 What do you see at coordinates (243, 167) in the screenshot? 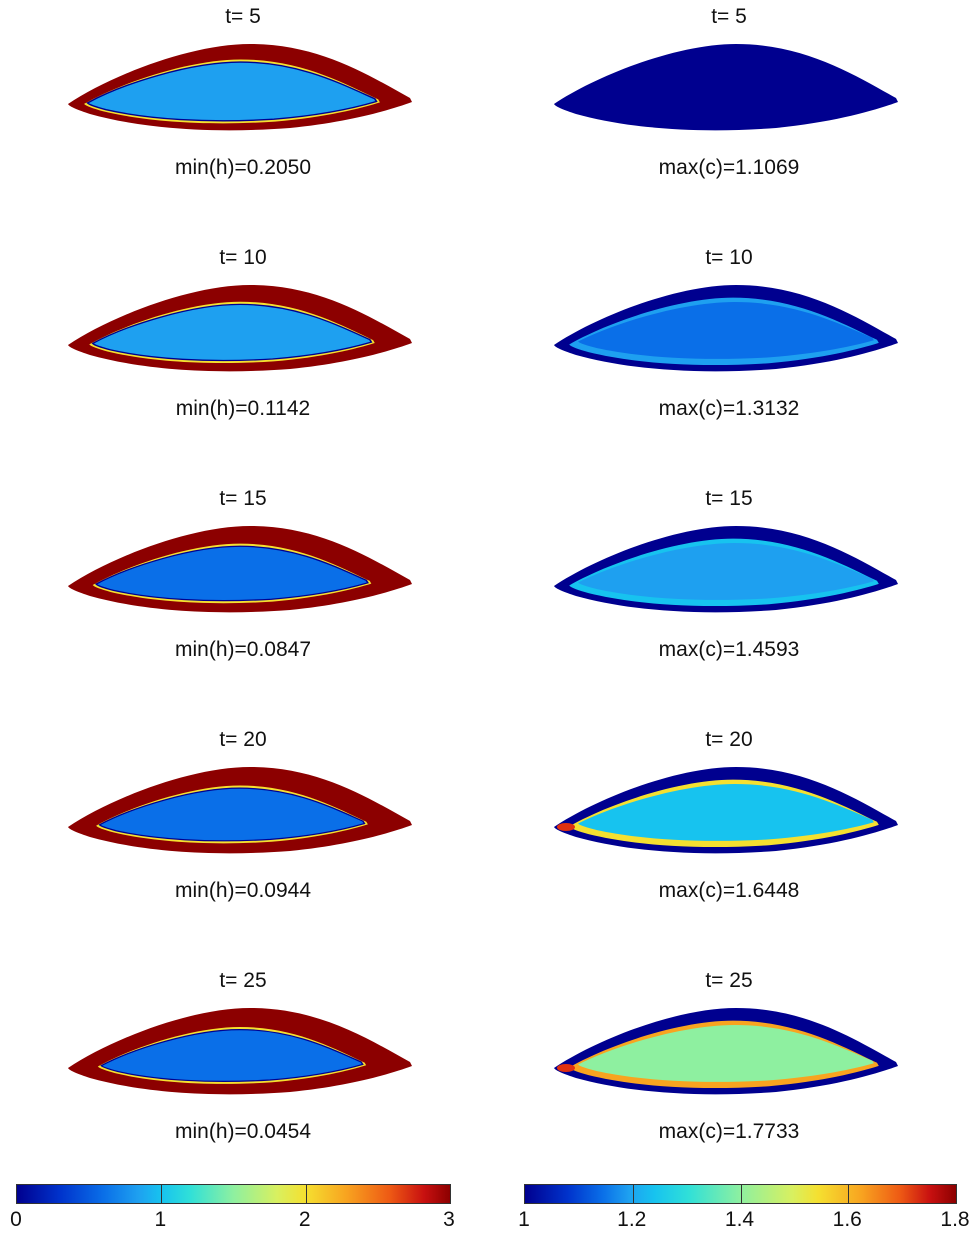
I see `min-h-caption: min(h)=0.2050` at bounding box center [243, 167].